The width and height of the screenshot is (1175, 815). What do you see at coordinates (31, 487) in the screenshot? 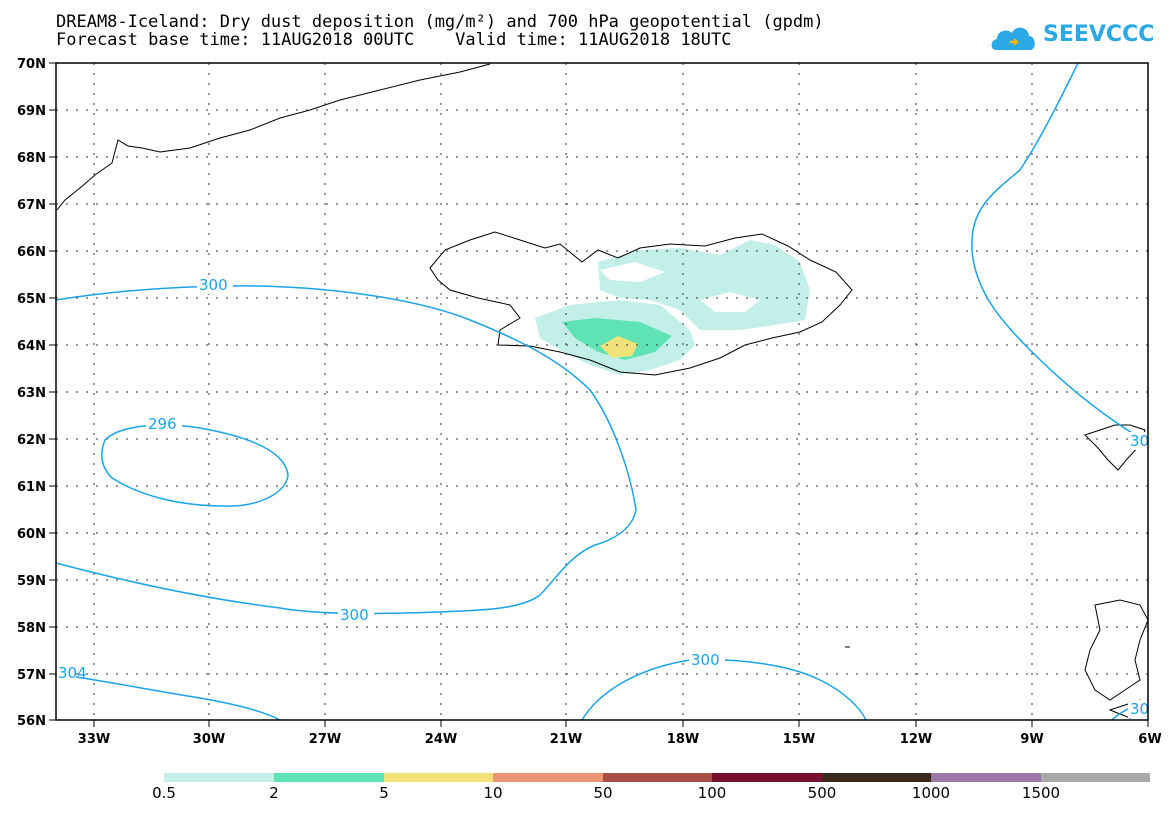
I see `lat-label: 61N` at bounding box center [31, 487].